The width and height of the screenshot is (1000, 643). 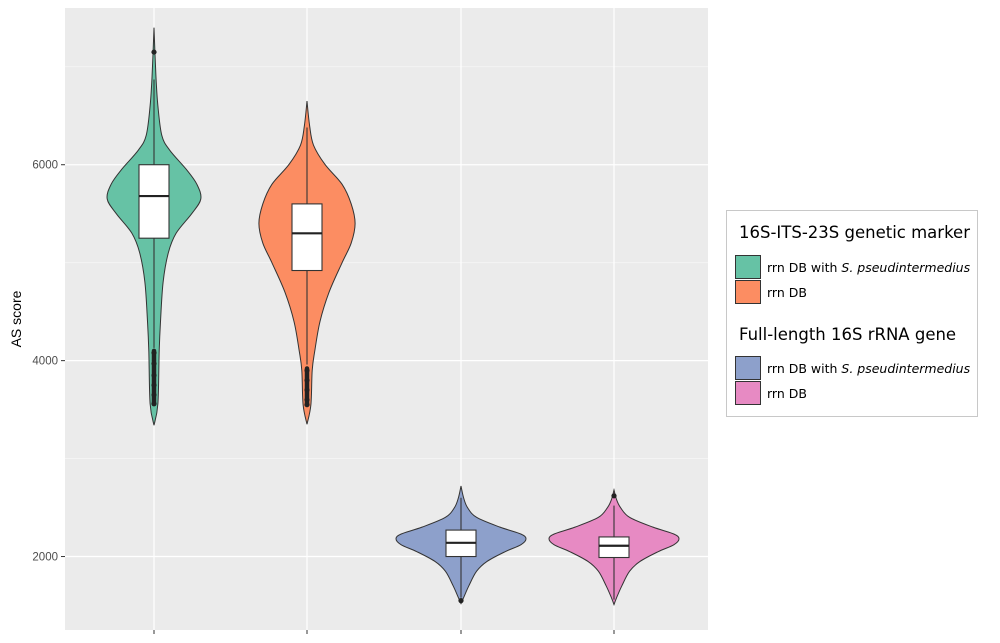 I want to click on legend-item-orange: rrn DB, so click(x=771, y=292).